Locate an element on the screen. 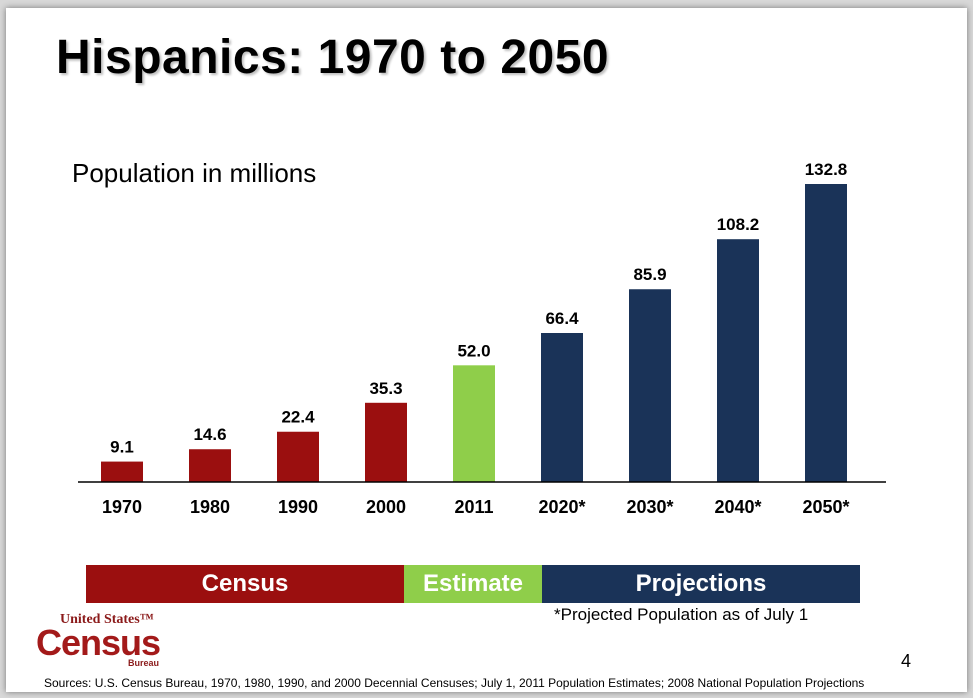  x-tick-label: 2020* is located at coordinates (561, 507).